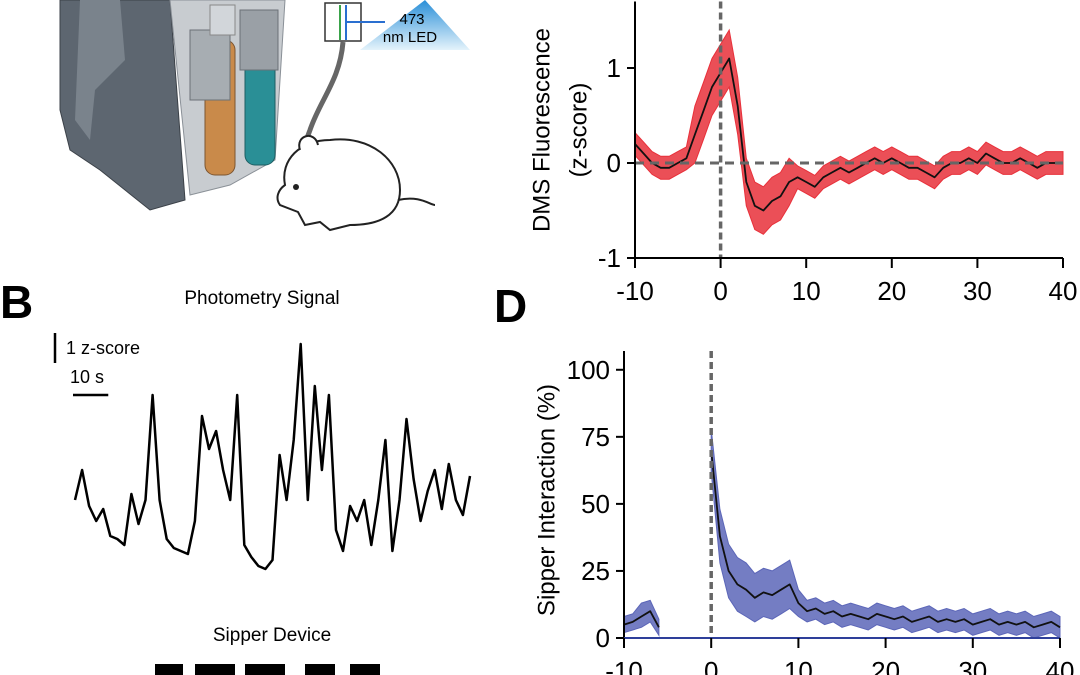 This screenshot has height=675, width=1080. Describe the element at coordinates (411, 19) in the screenshot. I see `led-label: 473` at that location.